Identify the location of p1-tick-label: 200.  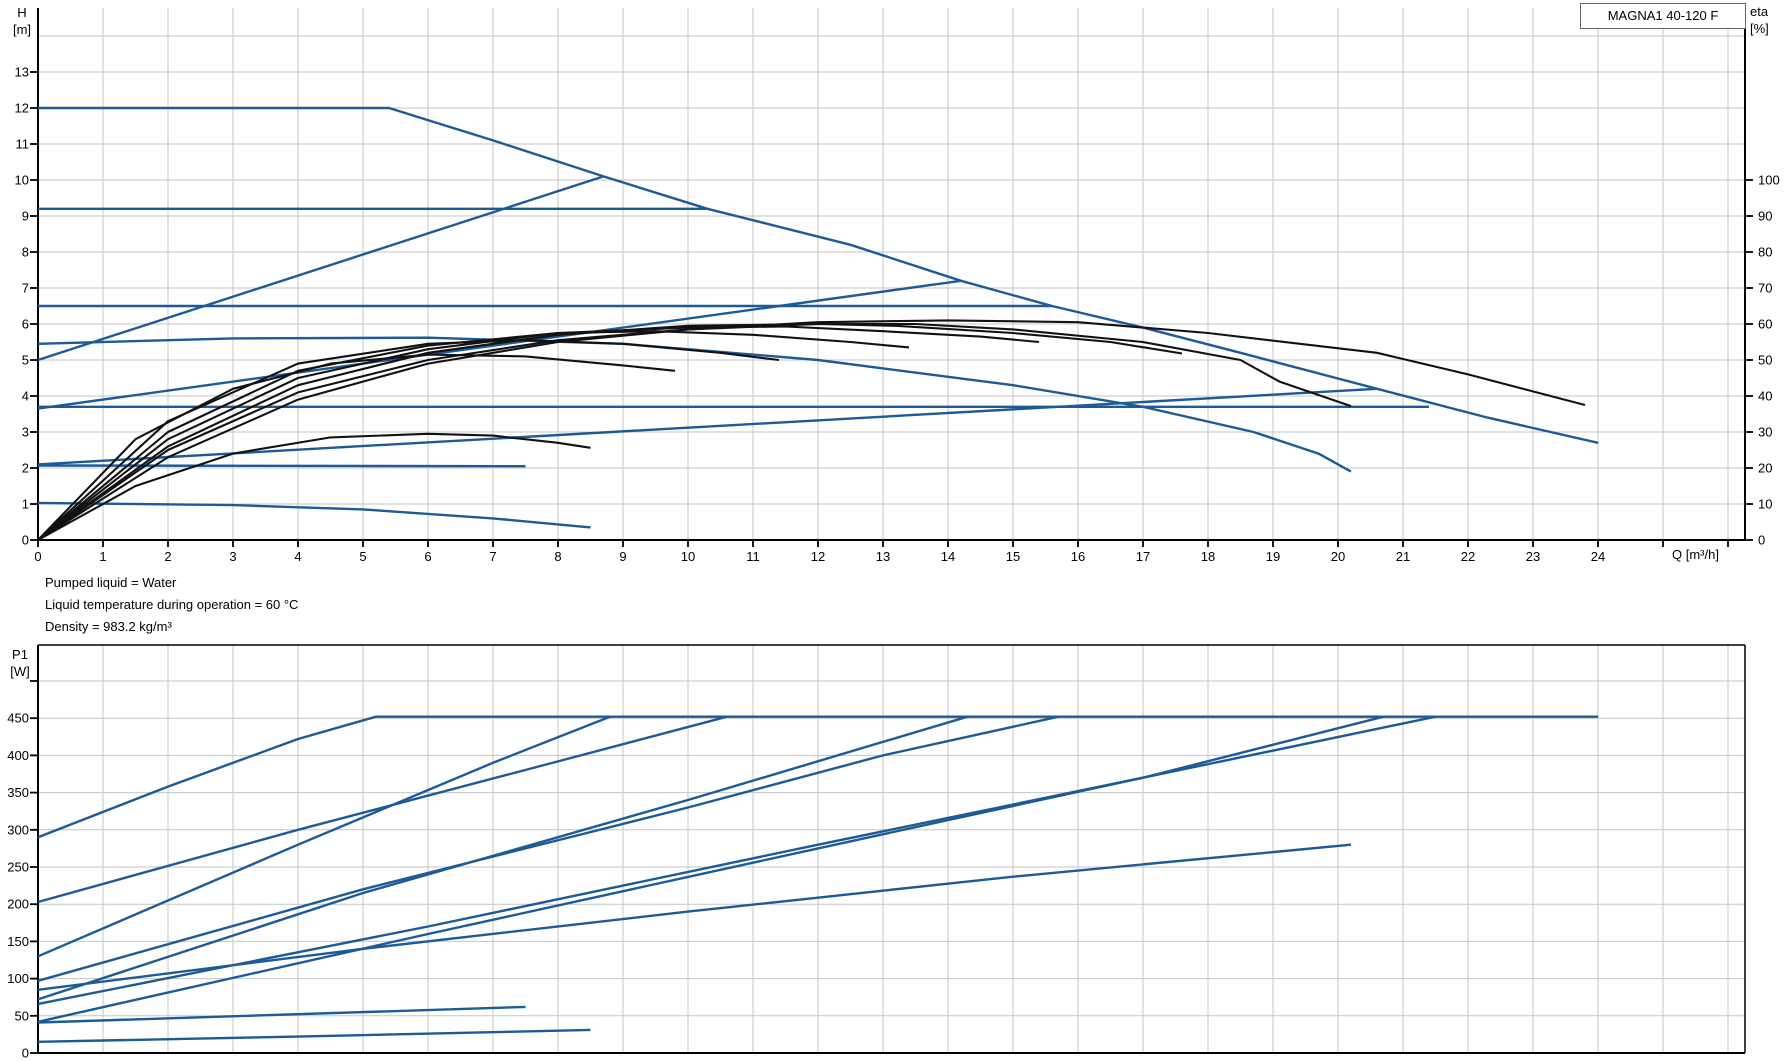
(18, 904).